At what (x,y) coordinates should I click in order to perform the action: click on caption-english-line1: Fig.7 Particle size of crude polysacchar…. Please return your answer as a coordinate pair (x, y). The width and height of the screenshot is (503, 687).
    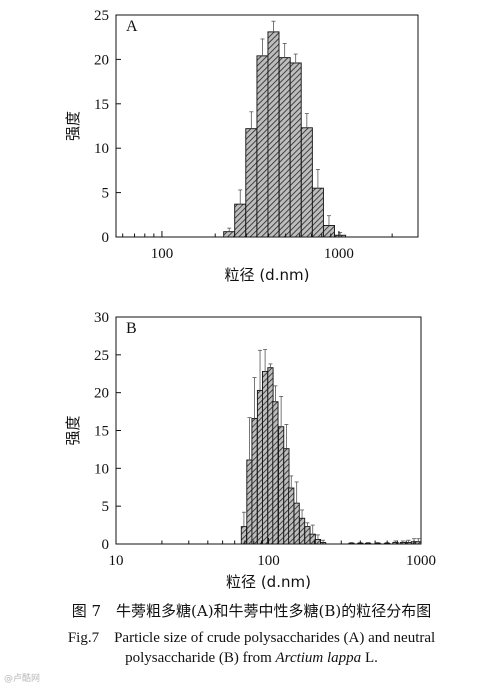
    Looking at the image, I should click on (251, 638).